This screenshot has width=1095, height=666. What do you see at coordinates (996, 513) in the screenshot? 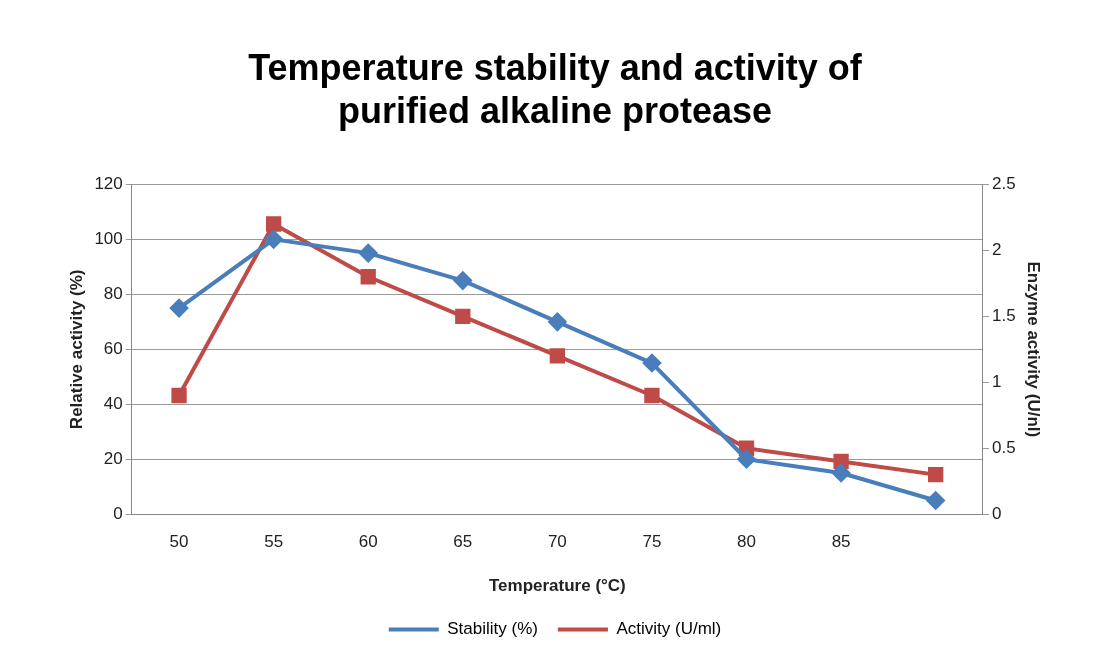
I see `y2-tick-label: 0` at bounding box center [996, 513].